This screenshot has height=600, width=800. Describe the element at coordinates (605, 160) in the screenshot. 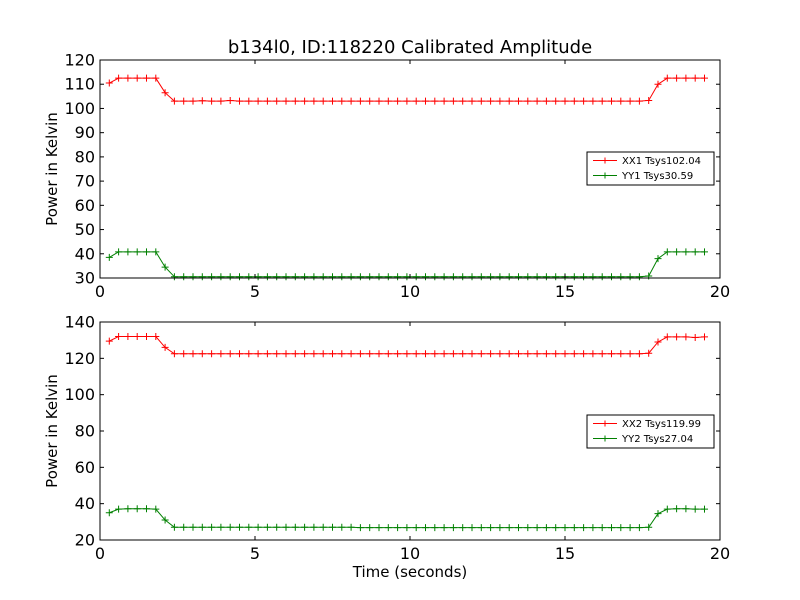

I see `legend-marker` at that location.